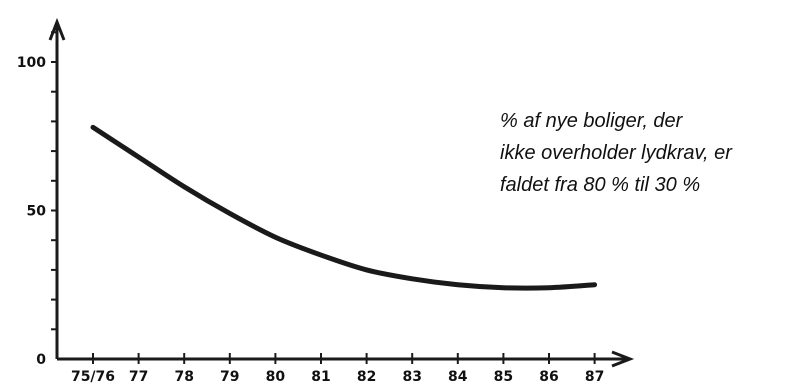 The width and height of the screenshot is (812, 389). What do you see at coordinates (31, 63) in the screenshot?
I see `y-tick-label: 100` at bounding box center [31, 63].